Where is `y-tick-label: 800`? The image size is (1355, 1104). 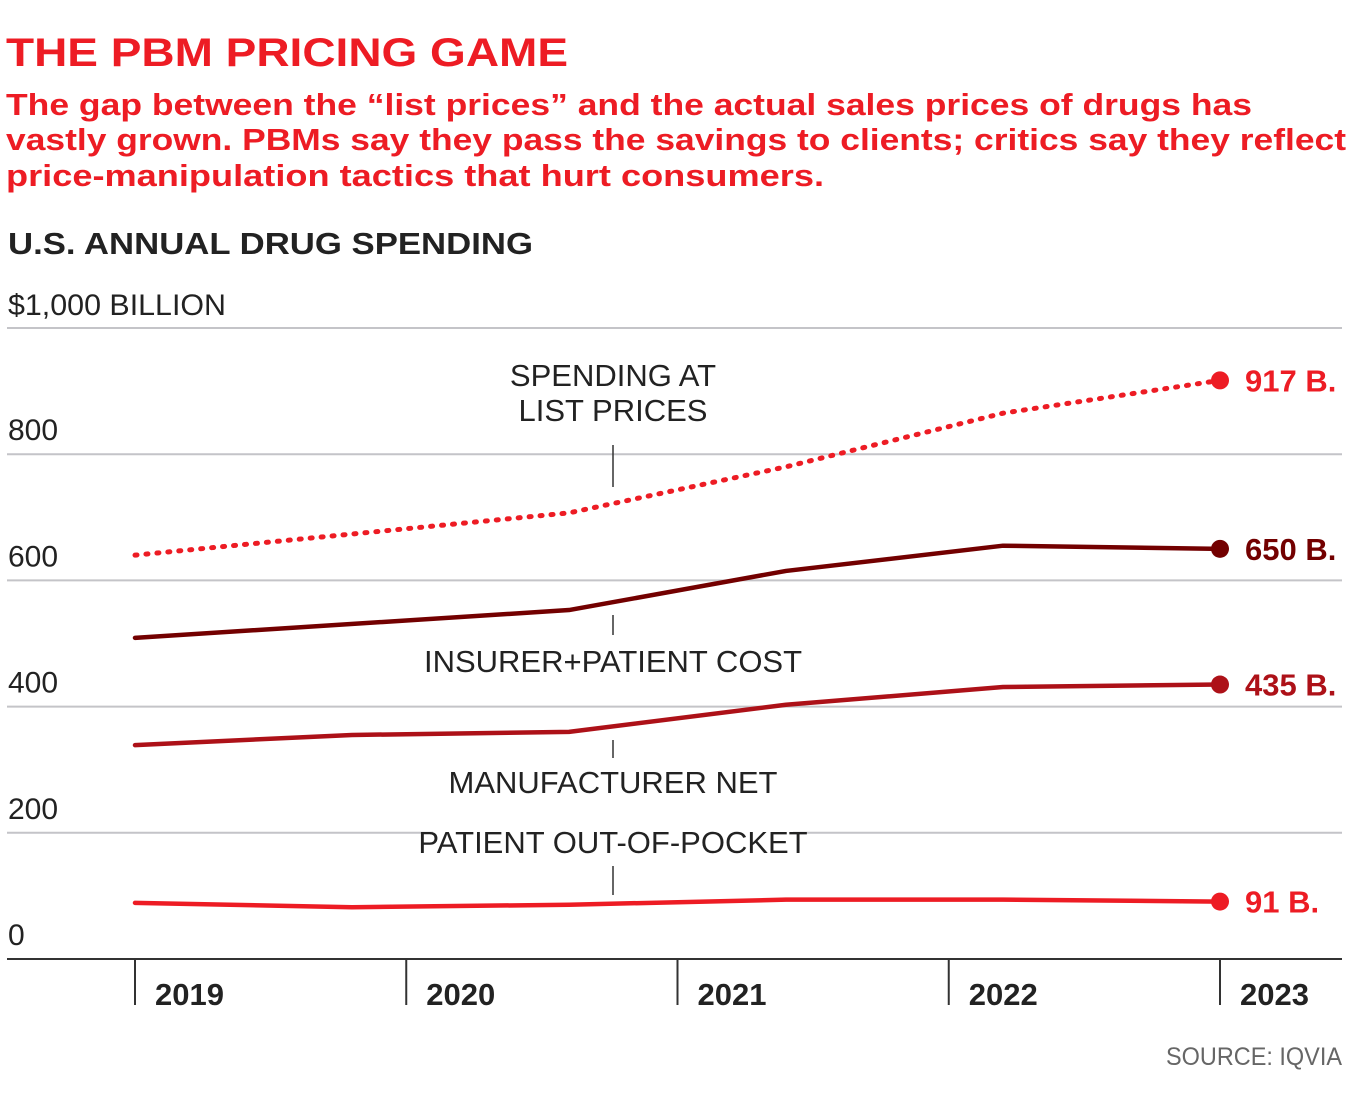 y-tick-label: 800 is located at coordinates (33, 430).